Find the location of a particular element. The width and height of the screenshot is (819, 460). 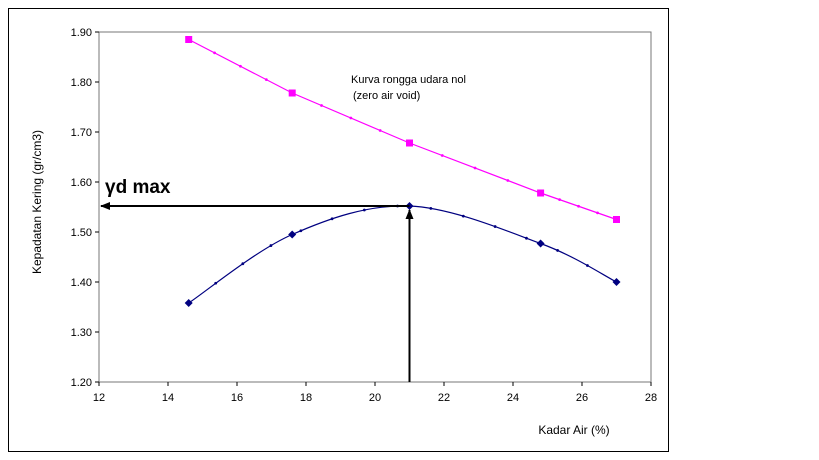

y-tick-label: 1.50 is located at coordinates (81, 233).